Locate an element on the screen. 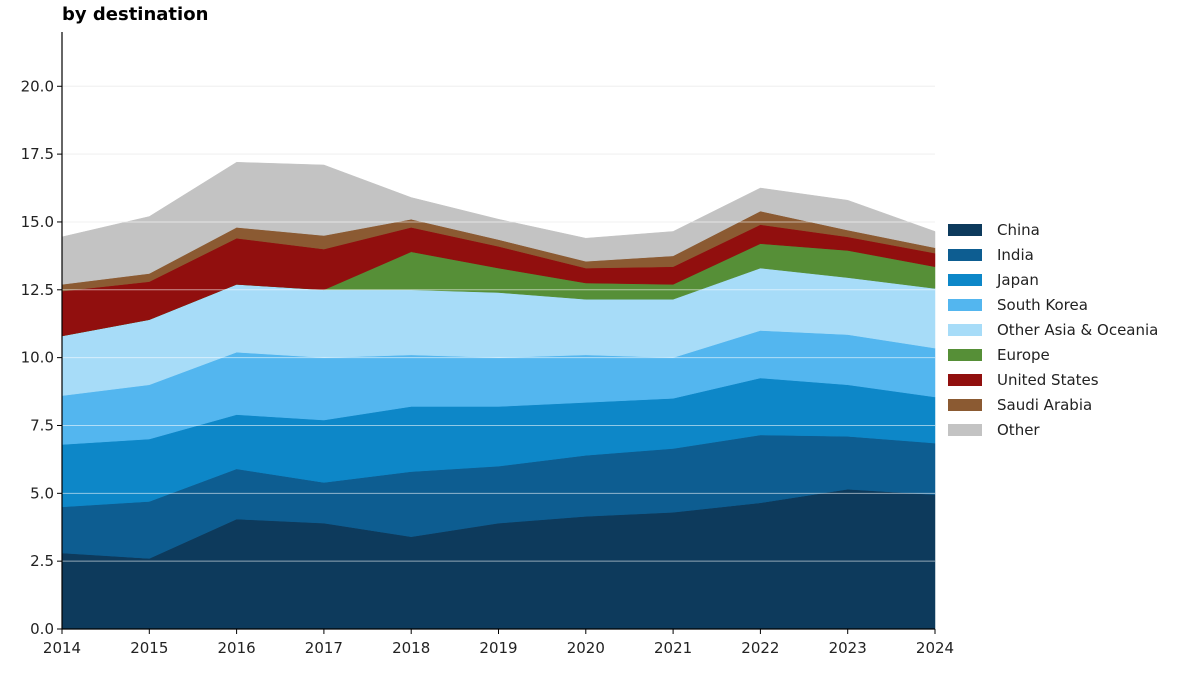 The width and height of the screenshot is (1200, 675). y-tick-label: 0.0 is located at coordinates (42, 629).